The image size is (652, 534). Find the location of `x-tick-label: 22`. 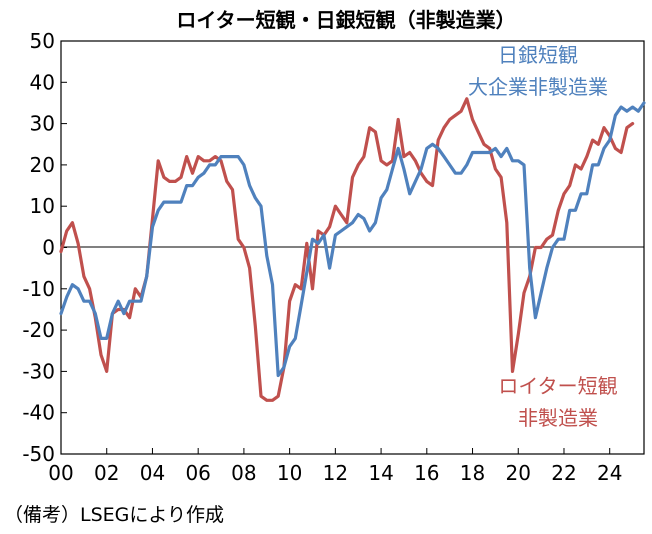

x-tick-label: 22 is located at coordinates (563, 473).